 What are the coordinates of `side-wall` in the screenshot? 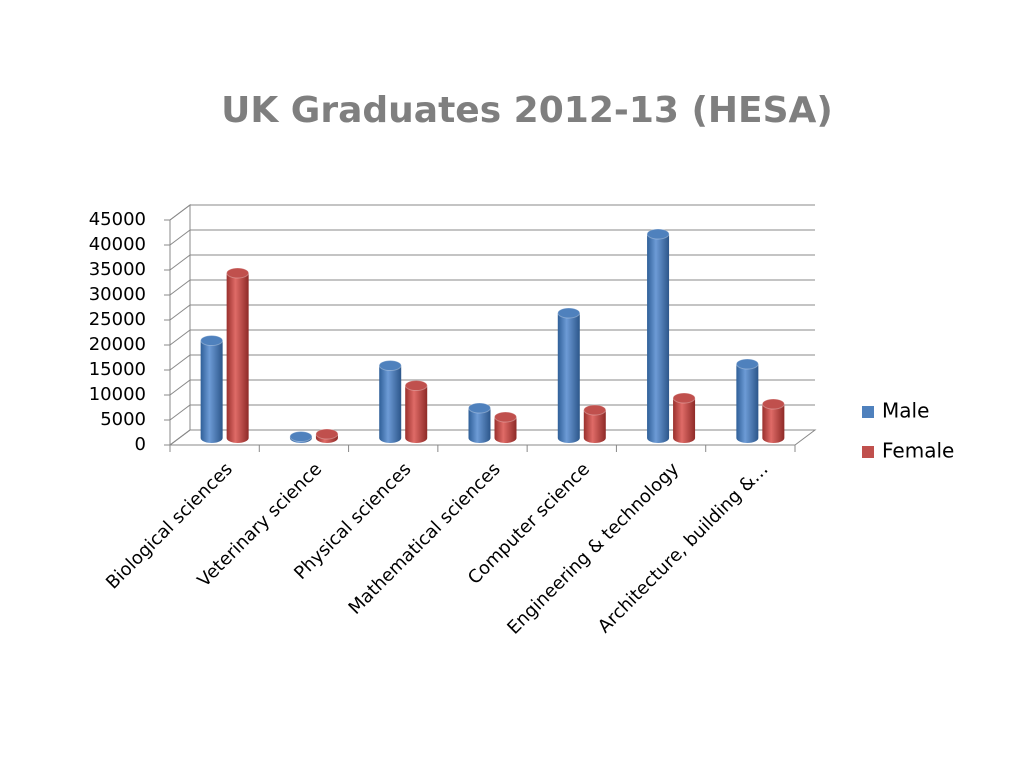 It's located at (180, 325).